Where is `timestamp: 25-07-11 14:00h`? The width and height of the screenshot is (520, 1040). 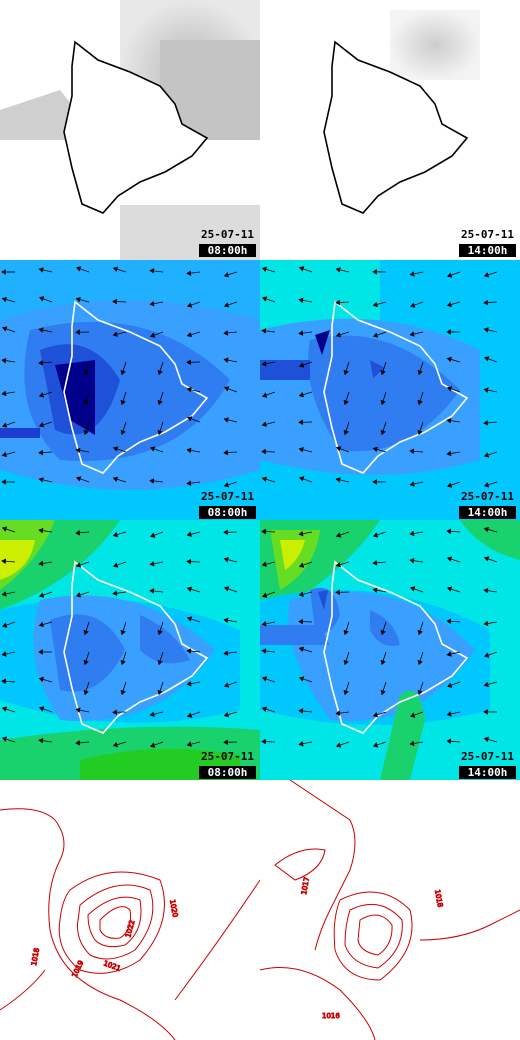 timestamp: 25-07-11 14:00h is located at coordinates (487, 504).